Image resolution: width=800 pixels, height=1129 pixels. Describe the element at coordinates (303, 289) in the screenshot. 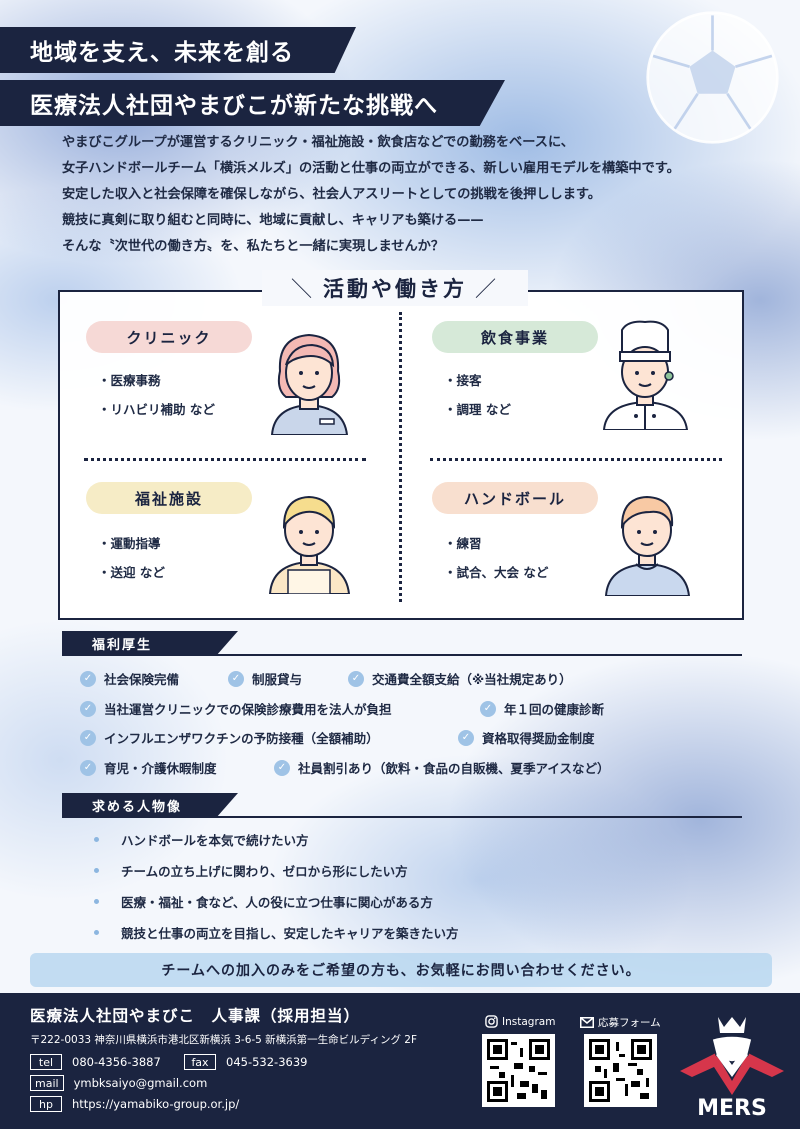

I see `slash-decoration: ＼` at that location.